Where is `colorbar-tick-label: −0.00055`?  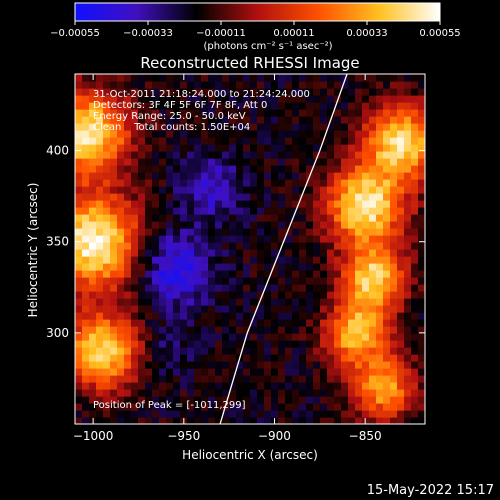 colorbar-tick-label: −0.00055 is located at coordinates (75, 33).